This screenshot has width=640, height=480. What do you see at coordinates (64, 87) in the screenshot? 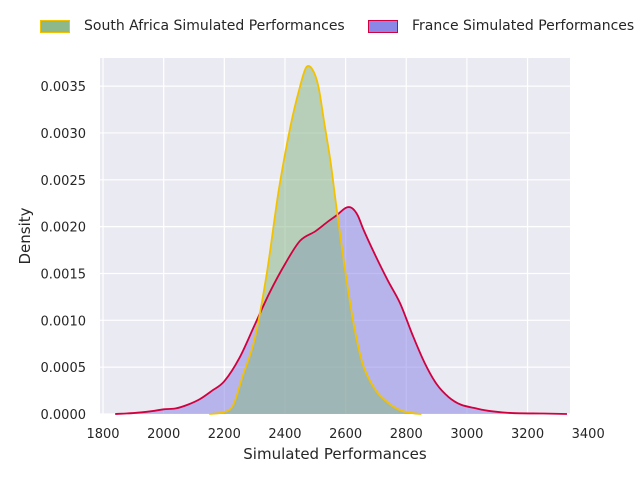
I see `y-tick-label: 0.0035` at bounding box center [64, 87].